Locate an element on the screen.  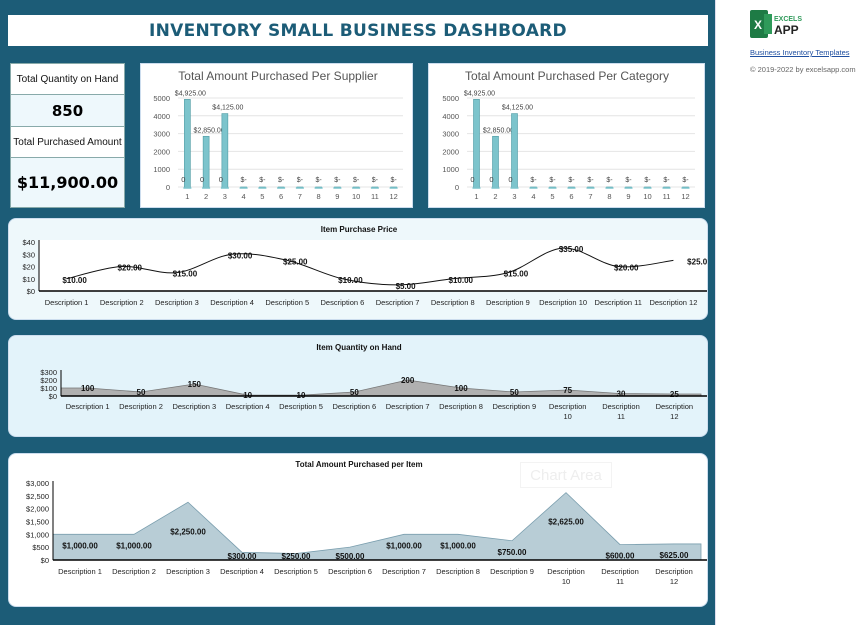
data-label: $750.00 is located at coordinates (512, 552).